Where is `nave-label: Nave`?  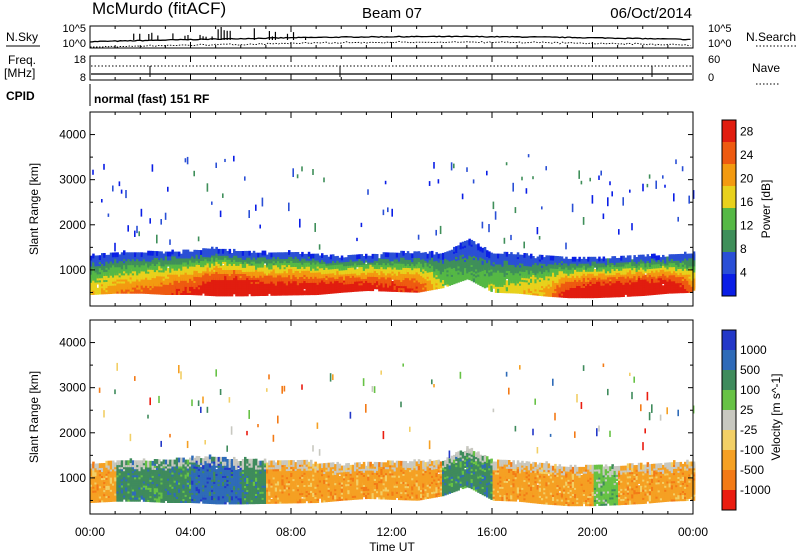 nave-label: Nave is located at coordinates (766, 68).